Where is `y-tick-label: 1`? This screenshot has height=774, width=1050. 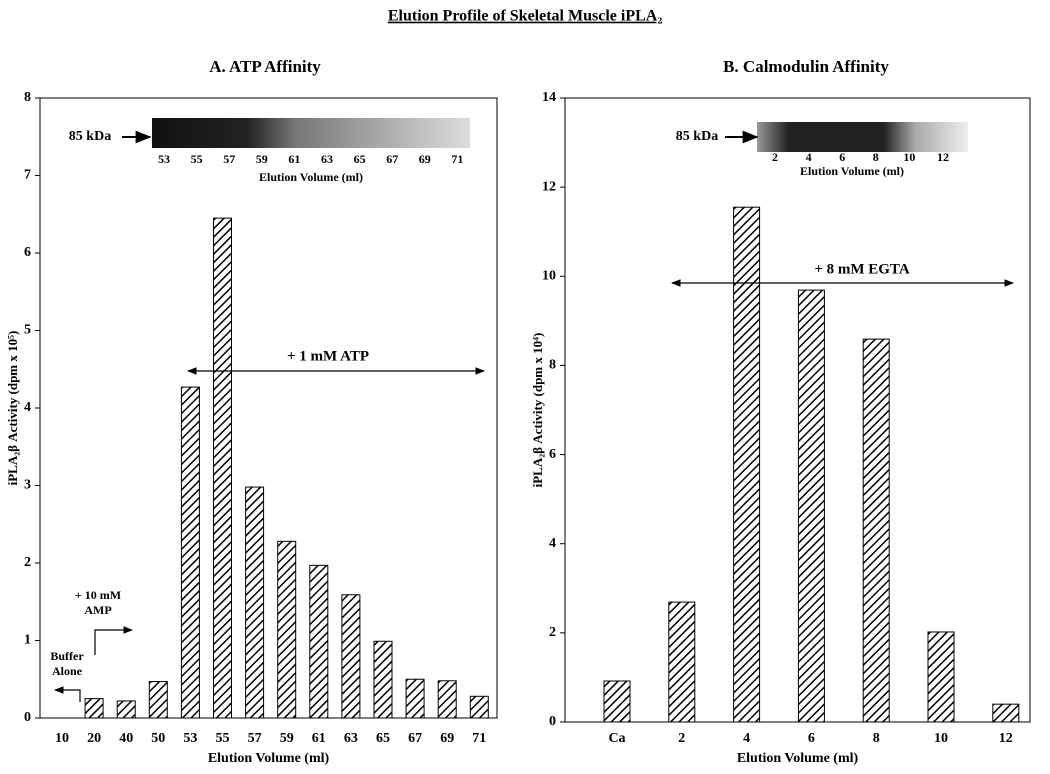 y-tick-label: 1 is located at coordinates (27, 640).